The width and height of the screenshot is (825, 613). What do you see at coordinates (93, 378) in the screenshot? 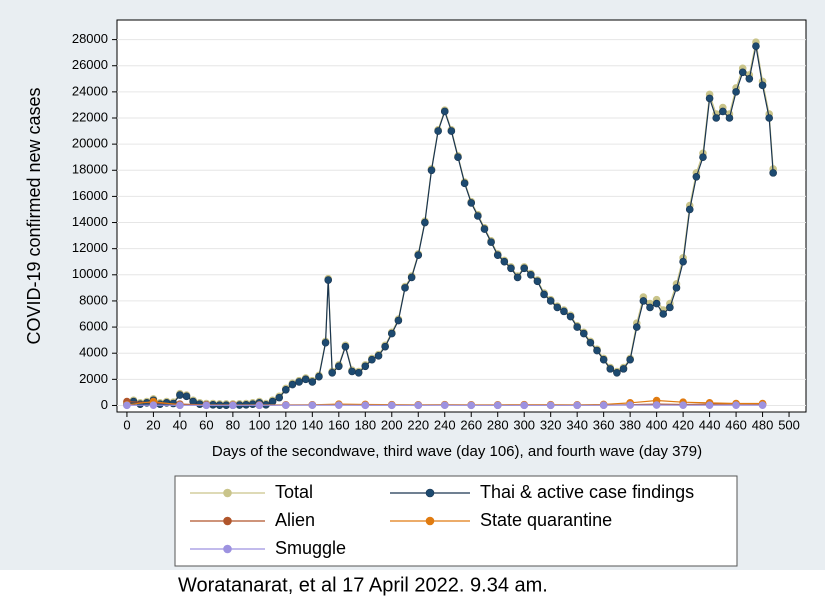
I see `y-tick-label: 2000` at bounding box center [93, 378].